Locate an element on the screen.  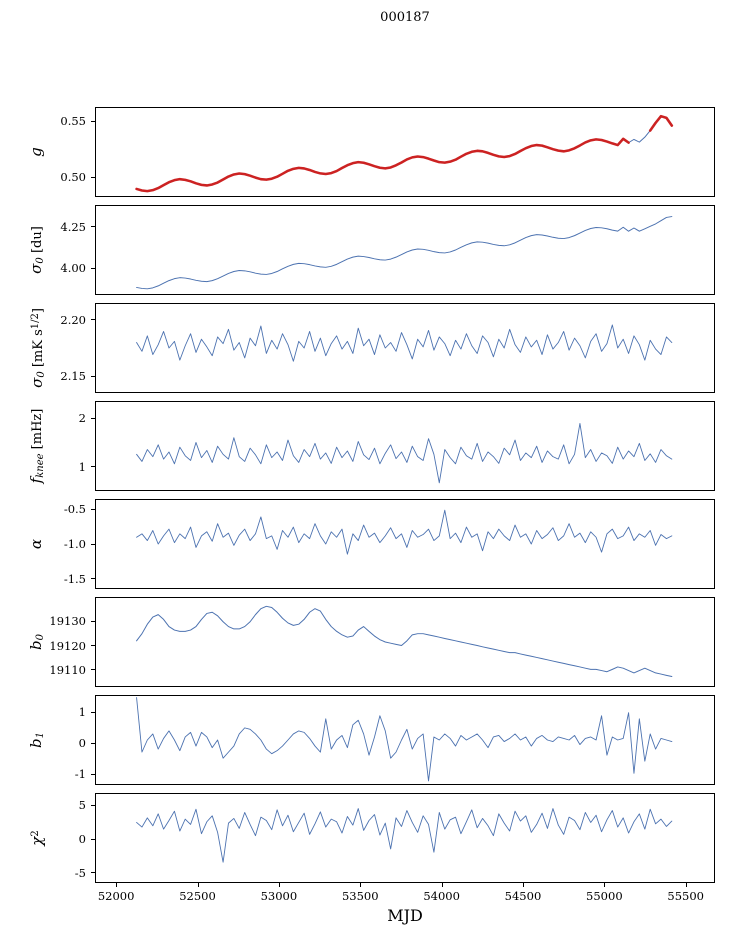
y-tick-label: 2 is located at coordinates (82, 418).